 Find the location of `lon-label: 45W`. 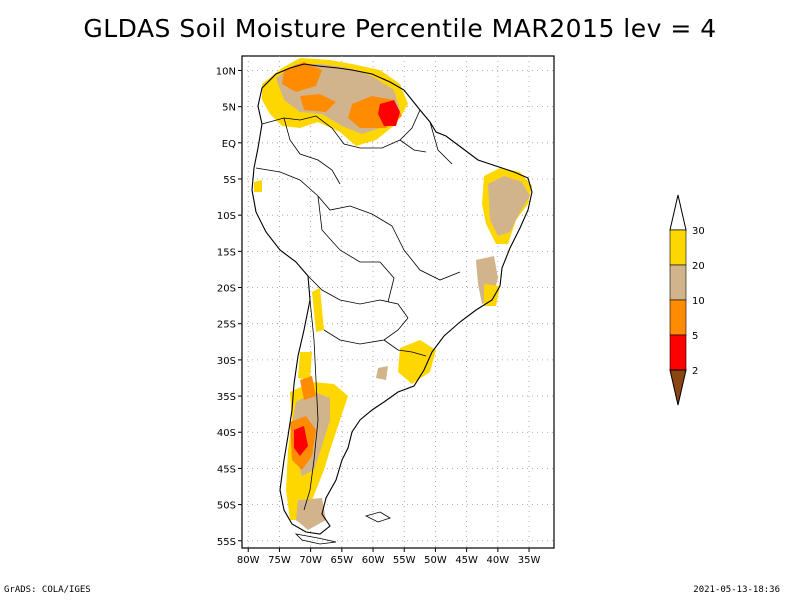

lon-label: 45W is located at coordinates (466, 560).